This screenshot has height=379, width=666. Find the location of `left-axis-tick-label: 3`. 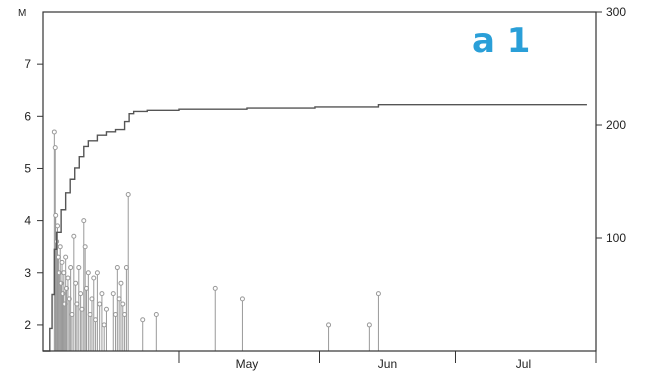

left-axis-tick-label: 3 is located at coordinates (27, 273).